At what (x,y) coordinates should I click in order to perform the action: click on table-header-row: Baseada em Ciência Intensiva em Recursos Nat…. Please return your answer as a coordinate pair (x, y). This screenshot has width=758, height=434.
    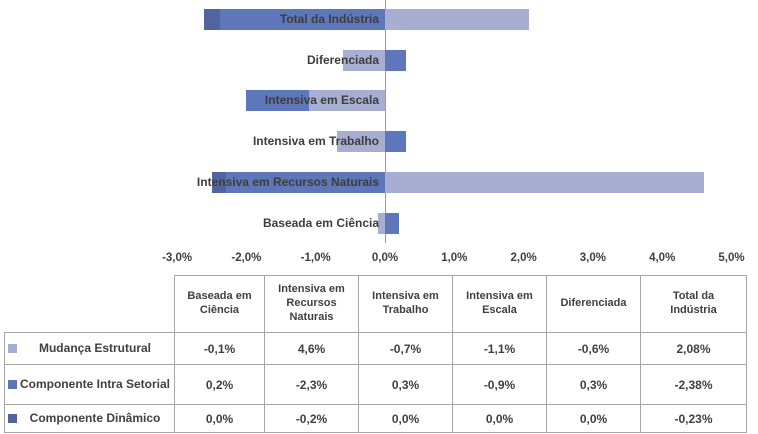
    Looking at the image, I should click on (375, 304).